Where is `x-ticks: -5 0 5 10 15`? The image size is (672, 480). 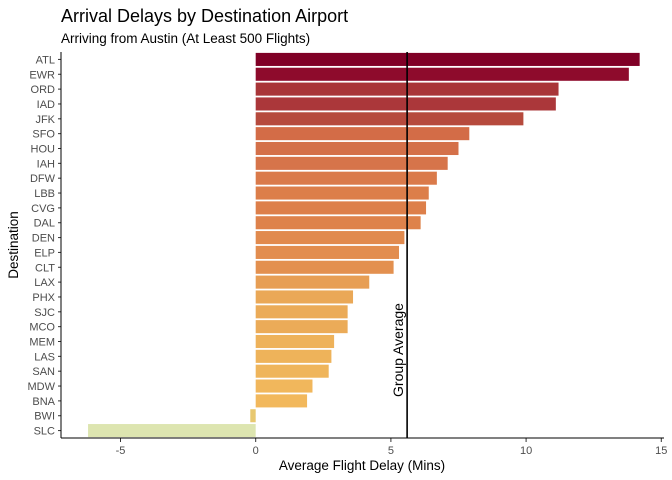 x-ticks: -5 0 5 10 15 is located at coordinates (391, 447).